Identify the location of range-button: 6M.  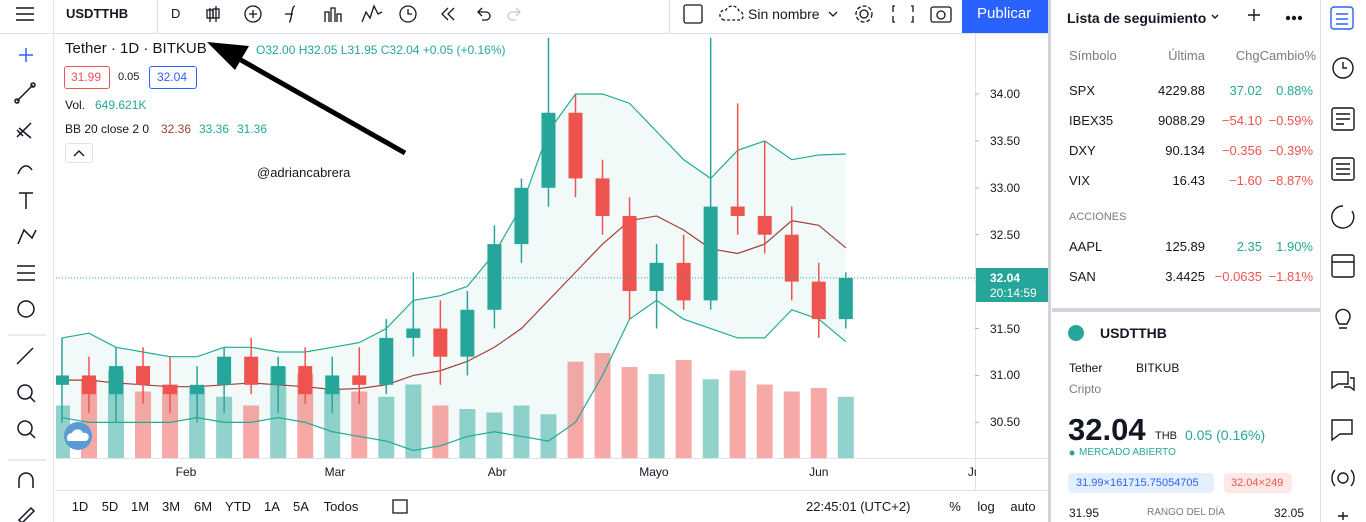
(203, 506).